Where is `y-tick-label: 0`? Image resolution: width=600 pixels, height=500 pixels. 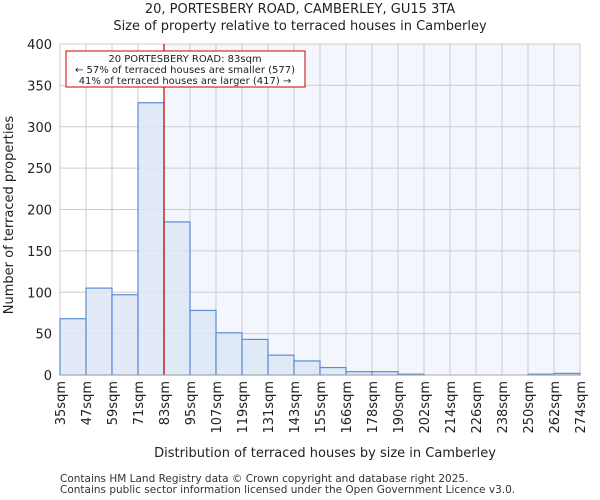 y-tick-label: 0 is located at coordinates (48, 376).